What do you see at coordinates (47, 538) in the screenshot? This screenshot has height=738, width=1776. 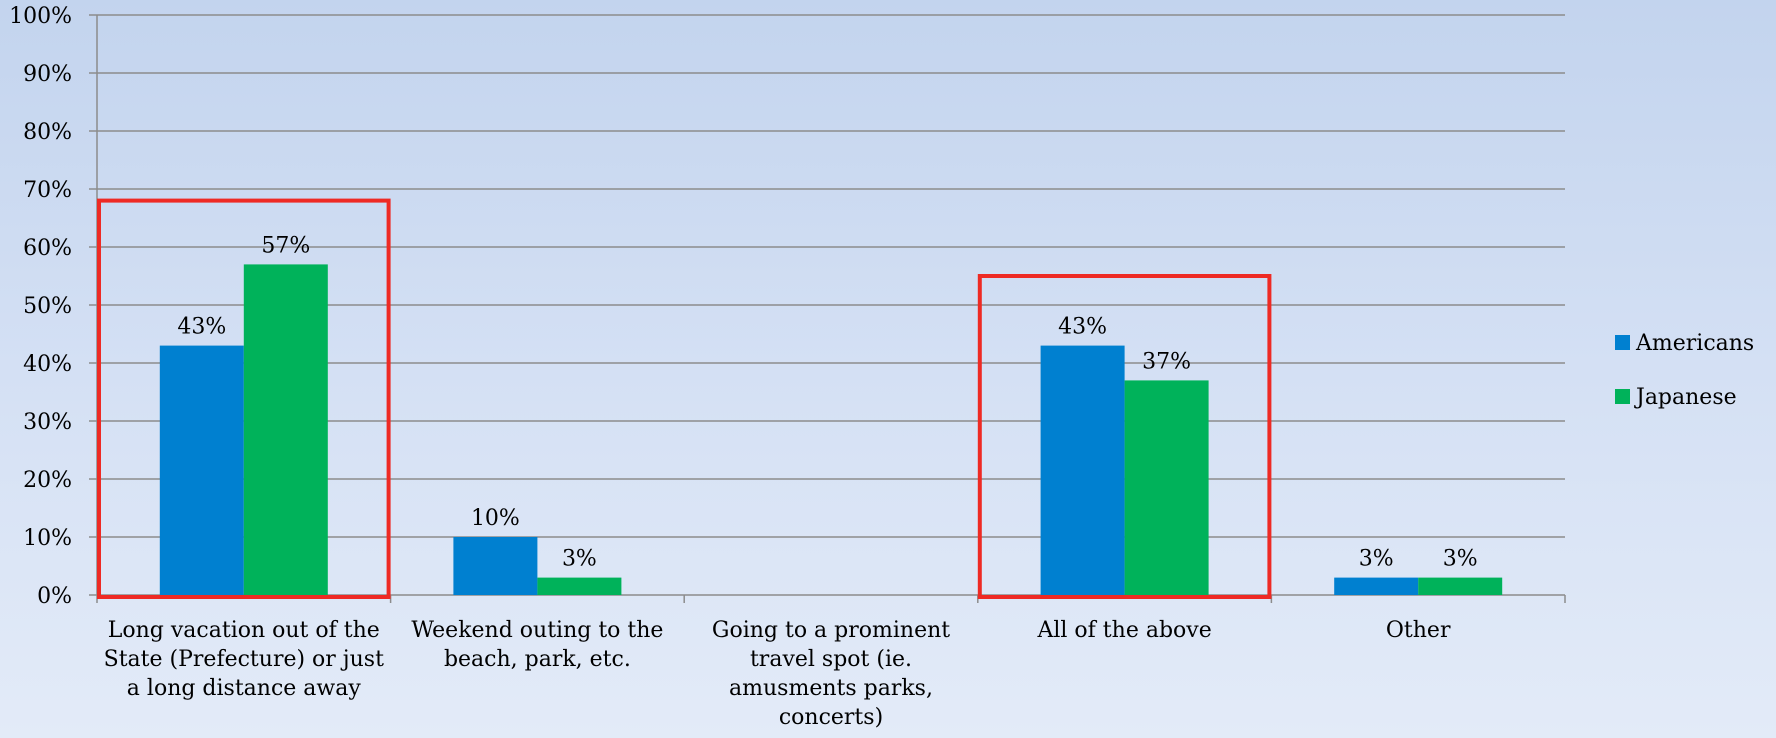 I see `y-tick-label: 10%` at bounding box center [47, 538].